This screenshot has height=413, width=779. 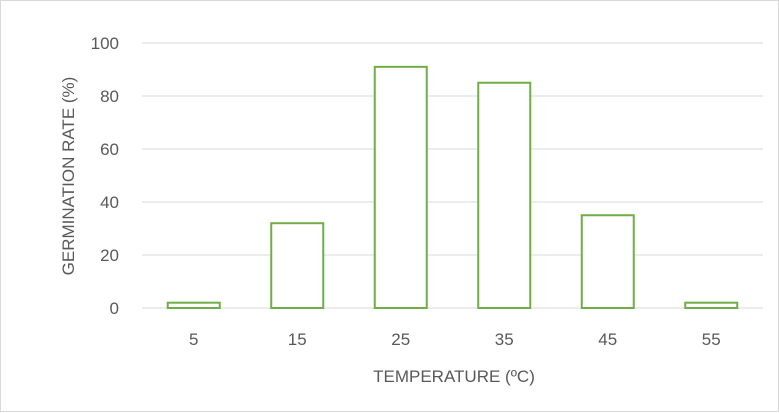 What do you see at coordinates (105, 43) in the screenshot?
I see `y-tick-label: 100` at bounding box center [105, 43].